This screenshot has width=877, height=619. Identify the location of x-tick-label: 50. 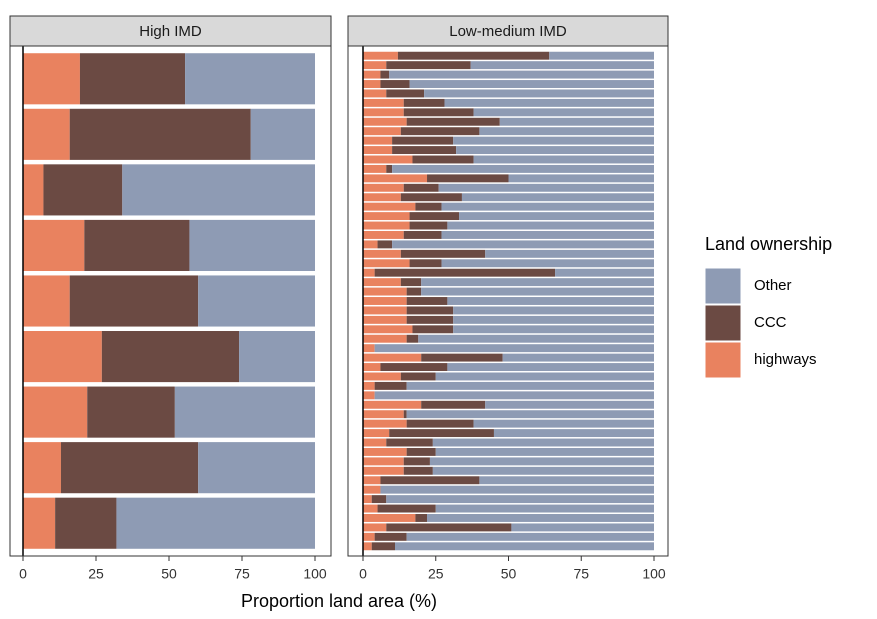
(509, 574).